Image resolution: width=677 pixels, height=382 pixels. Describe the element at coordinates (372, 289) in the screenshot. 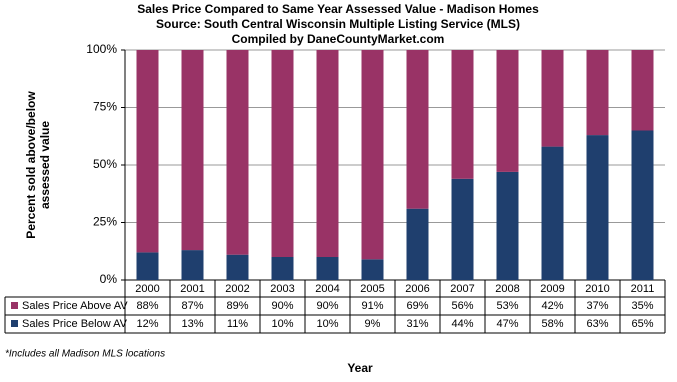

I see `x-tick-label: 2005` at that location.